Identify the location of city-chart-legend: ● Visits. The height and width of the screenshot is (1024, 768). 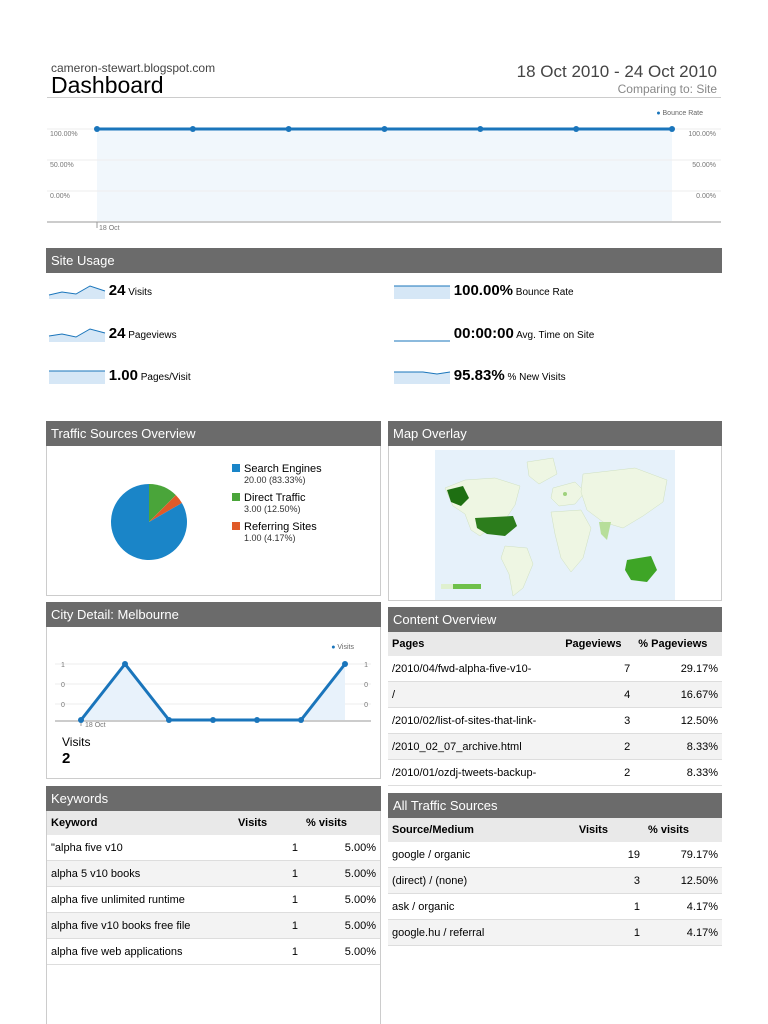
(342, 647).